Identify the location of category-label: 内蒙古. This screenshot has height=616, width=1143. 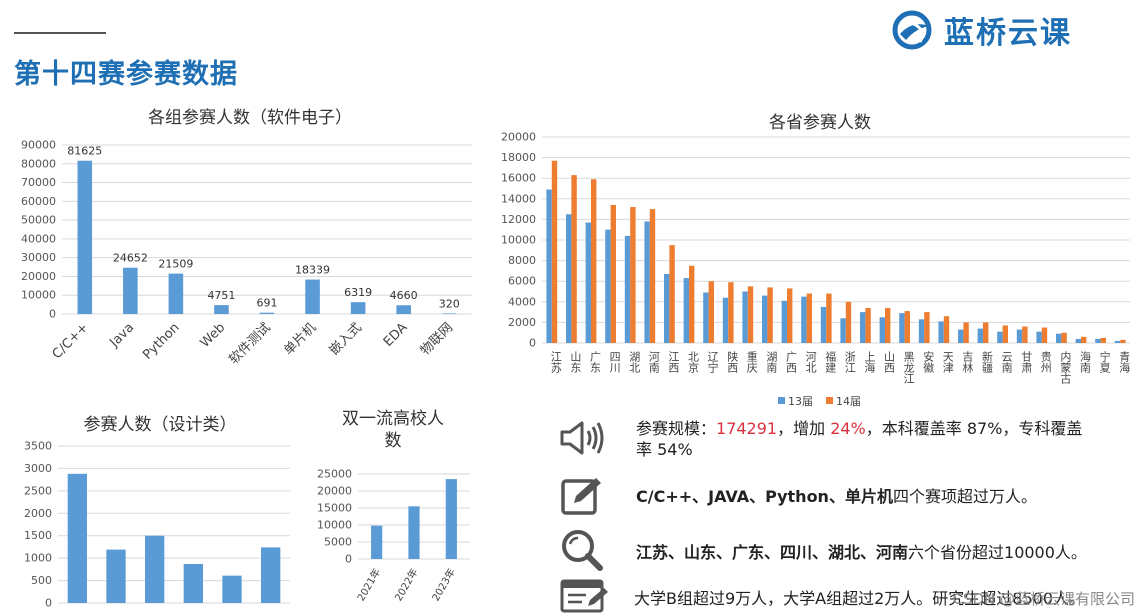
(1065, 367).